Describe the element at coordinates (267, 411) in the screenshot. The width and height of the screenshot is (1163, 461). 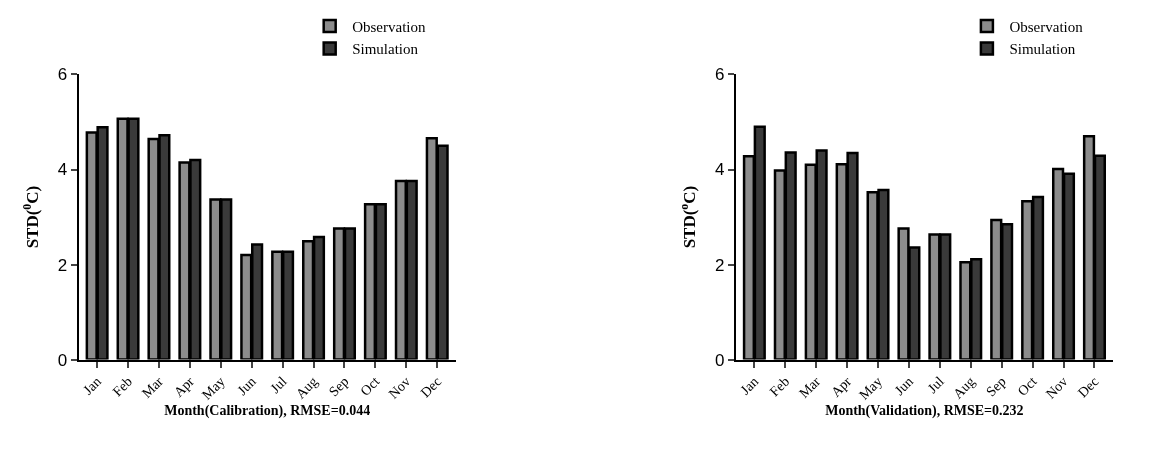
I see `x-axis-title: Month(Calibration), RMSE=0.044` at that location.